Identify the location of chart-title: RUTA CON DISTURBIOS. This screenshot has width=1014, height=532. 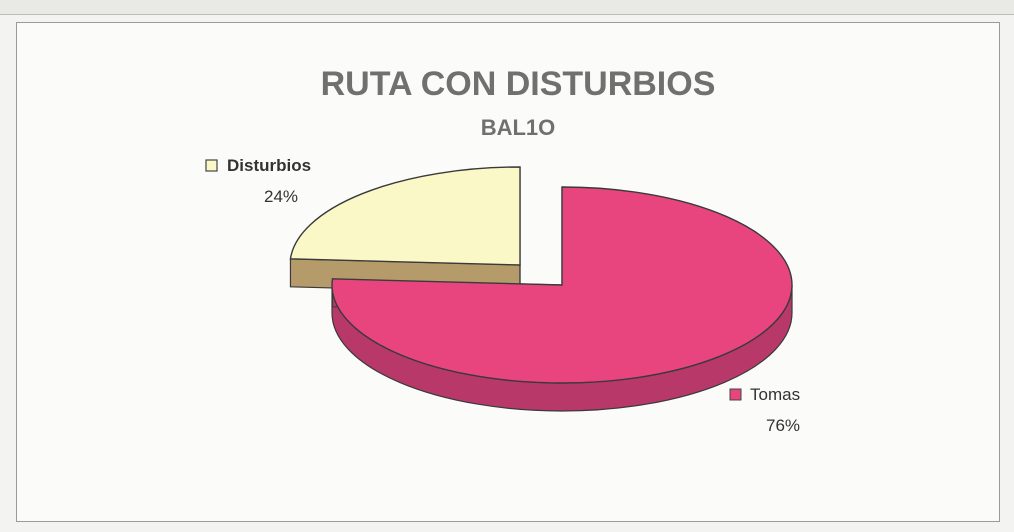
(518, 84).